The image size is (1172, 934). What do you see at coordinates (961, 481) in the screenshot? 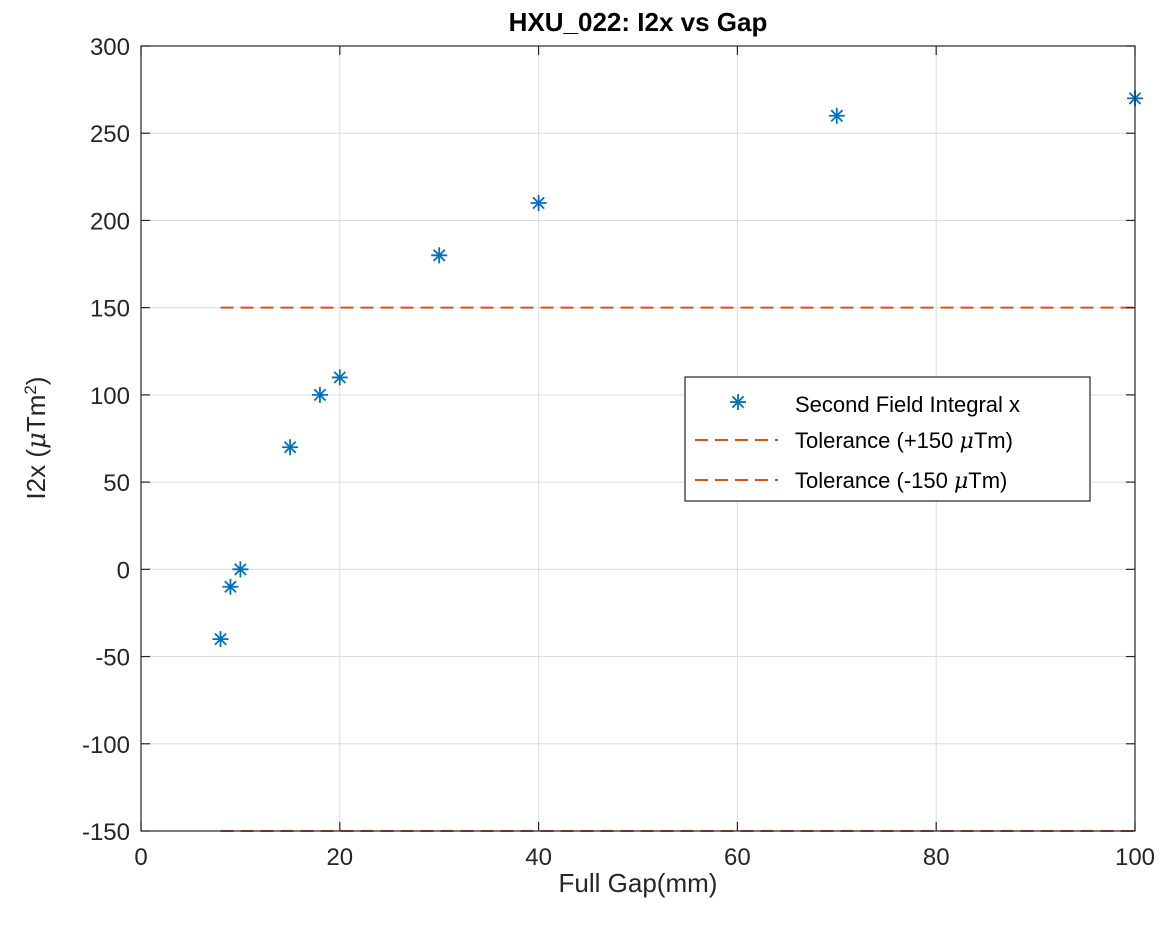
I see `legend-tol-minus-mu: μ` at bounding box center [961, 481].